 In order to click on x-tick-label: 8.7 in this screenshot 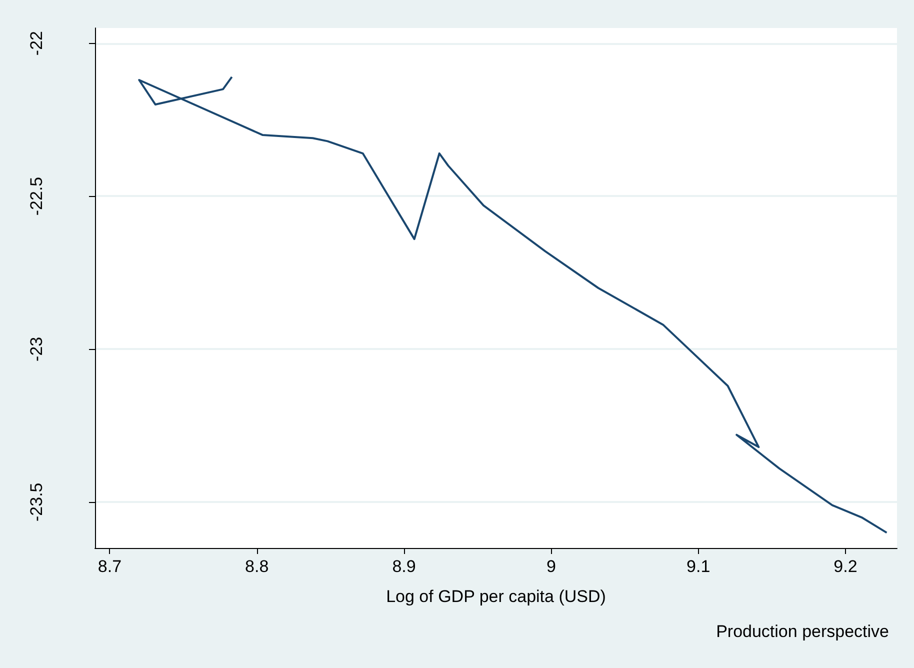, I will do `click(110, 566)`.